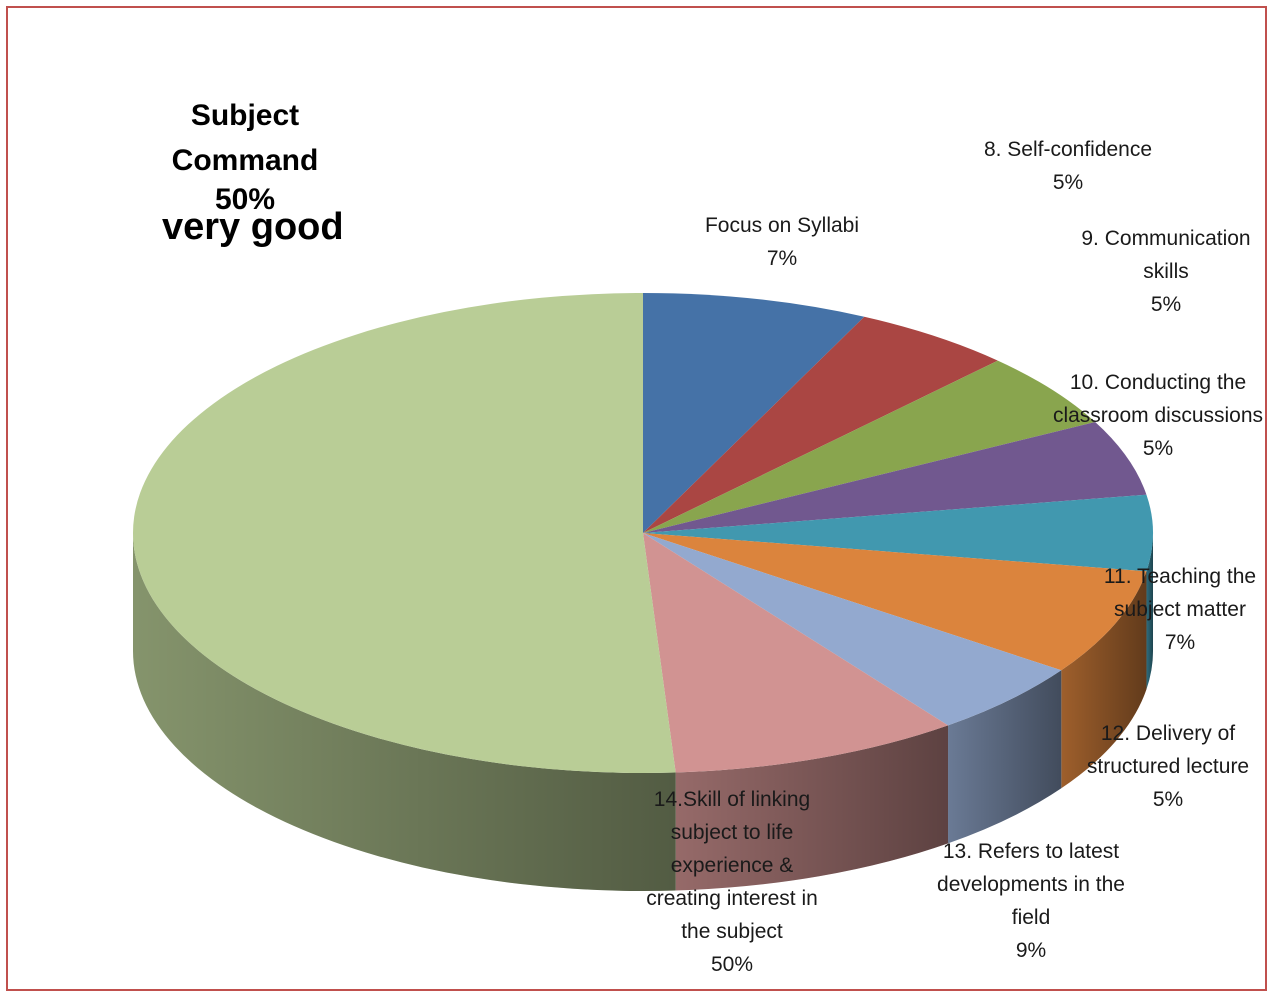 The height and width of the screenshot is (991, 1275). Describe the element at coordinates (1068, 166) in the screenshot. I see `label-self-confidence: 8. Self-confidence 5%` at that location.